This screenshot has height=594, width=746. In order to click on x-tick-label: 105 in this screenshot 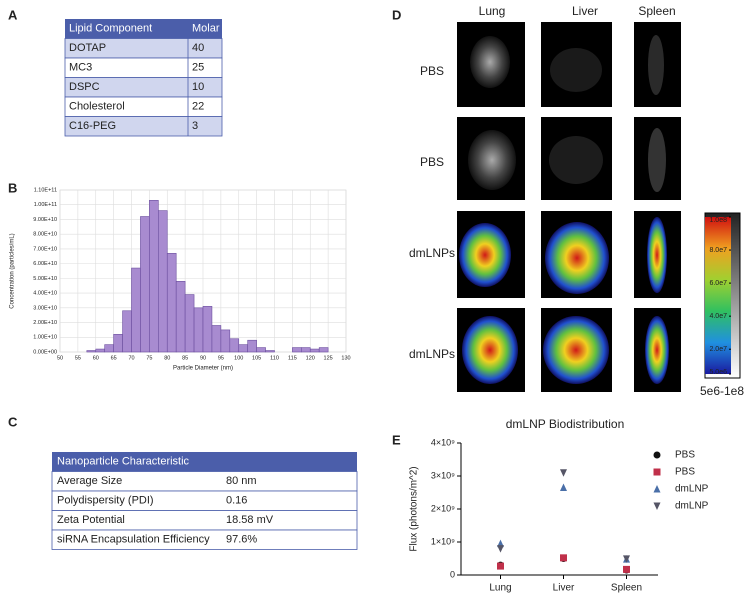, I will do `click(256, 358)`.